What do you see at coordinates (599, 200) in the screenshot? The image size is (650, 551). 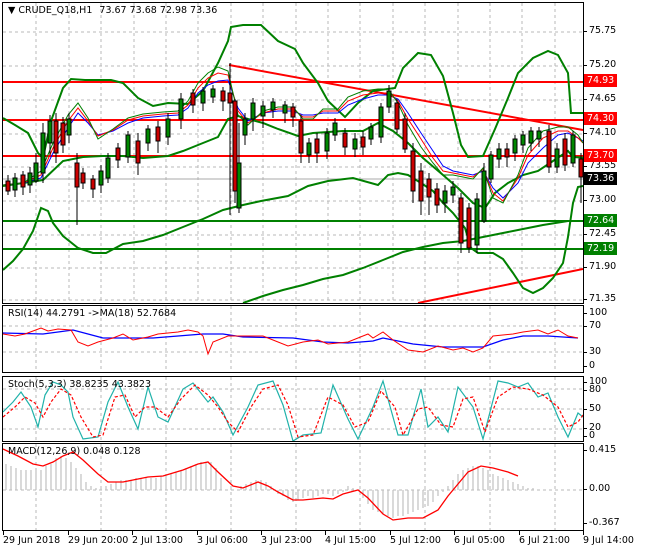 I see `price-tick: 73.00` at bounding box center [599, 200].